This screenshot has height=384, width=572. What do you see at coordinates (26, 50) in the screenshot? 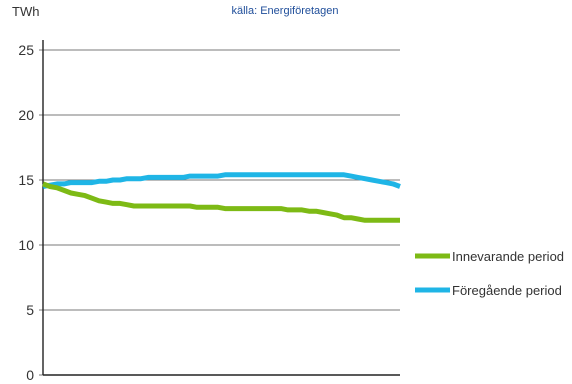
I see `y-tick-label: 25` at bounding box center [26, 50].